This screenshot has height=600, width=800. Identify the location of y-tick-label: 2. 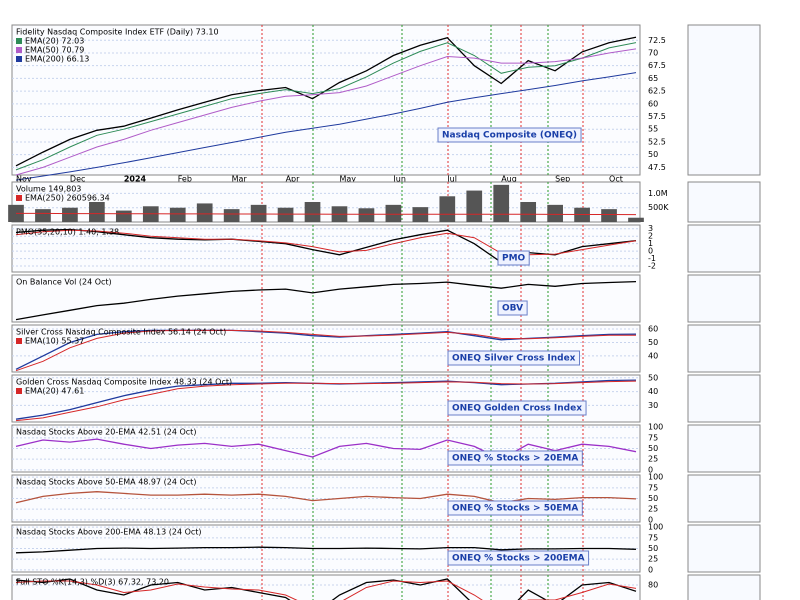
(650, 236).